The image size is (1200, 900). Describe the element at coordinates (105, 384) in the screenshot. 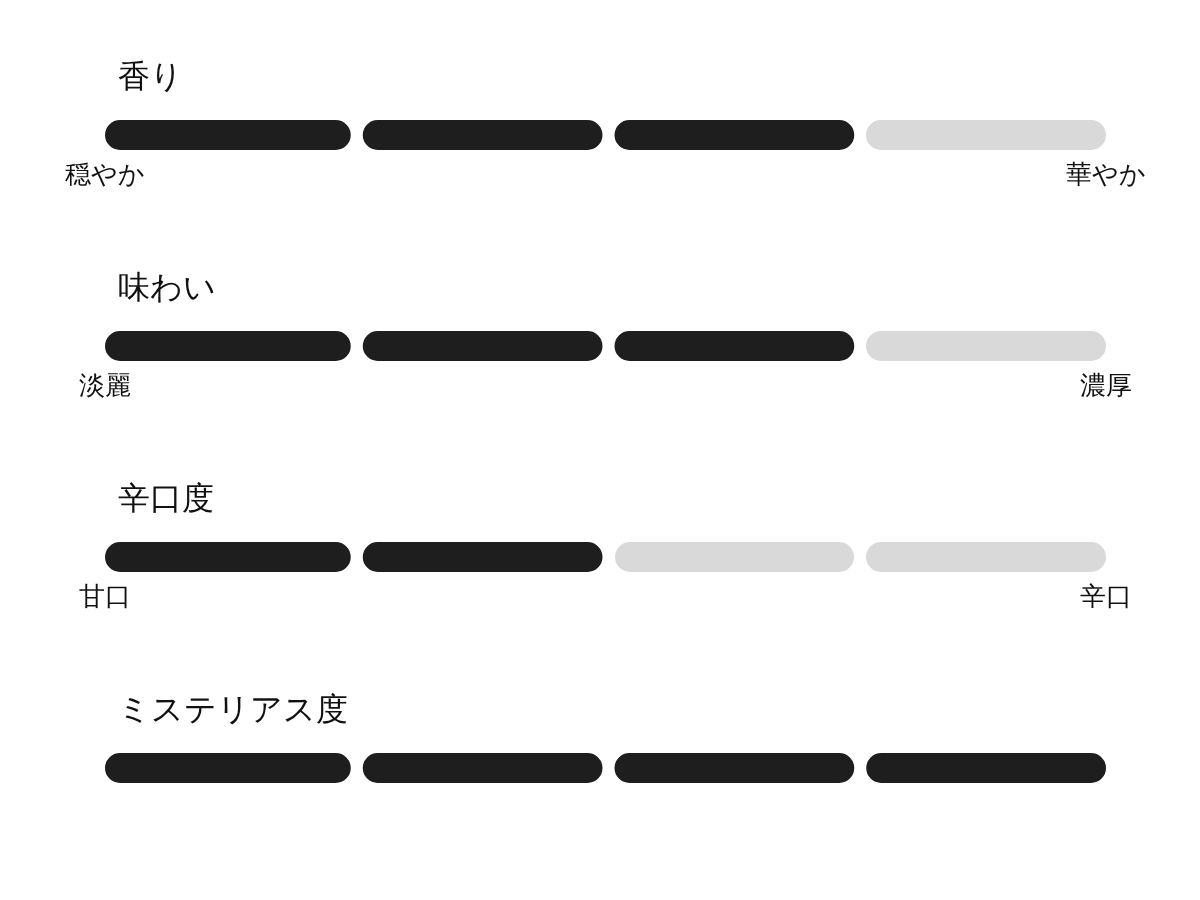

I see `annotation: 淡麗` at that location.